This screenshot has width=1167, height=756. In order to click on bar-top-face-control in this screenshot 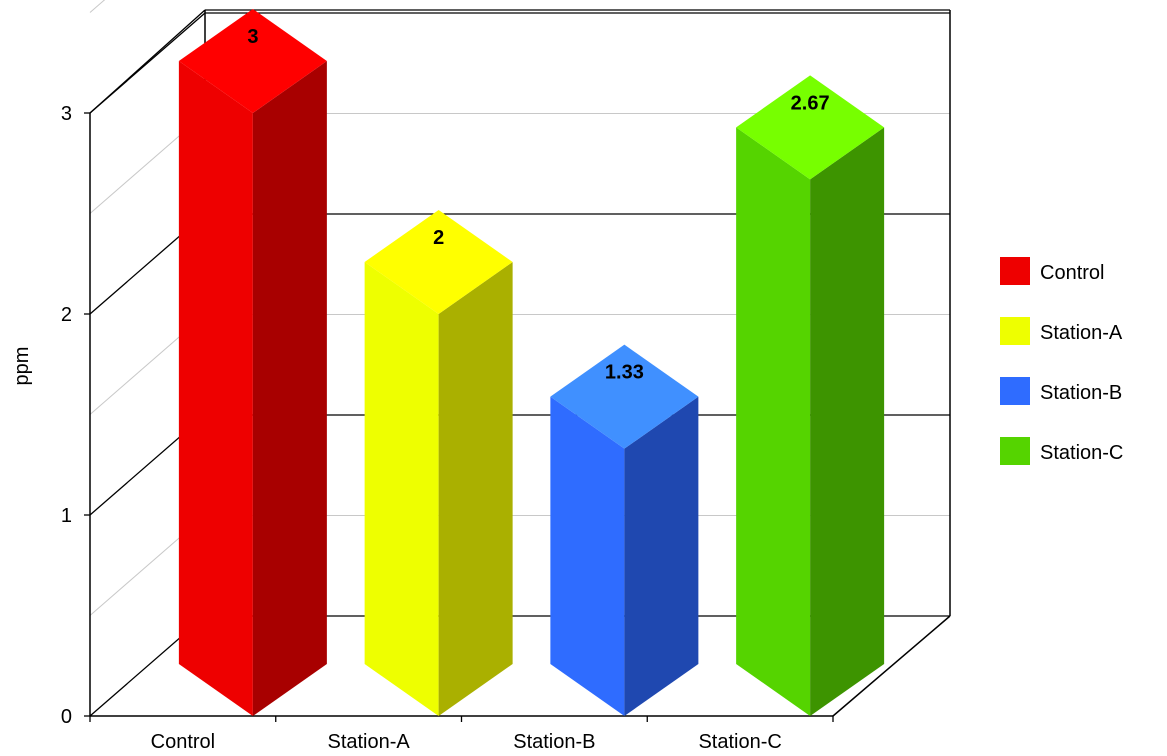, I will do `click(252, 61)`.